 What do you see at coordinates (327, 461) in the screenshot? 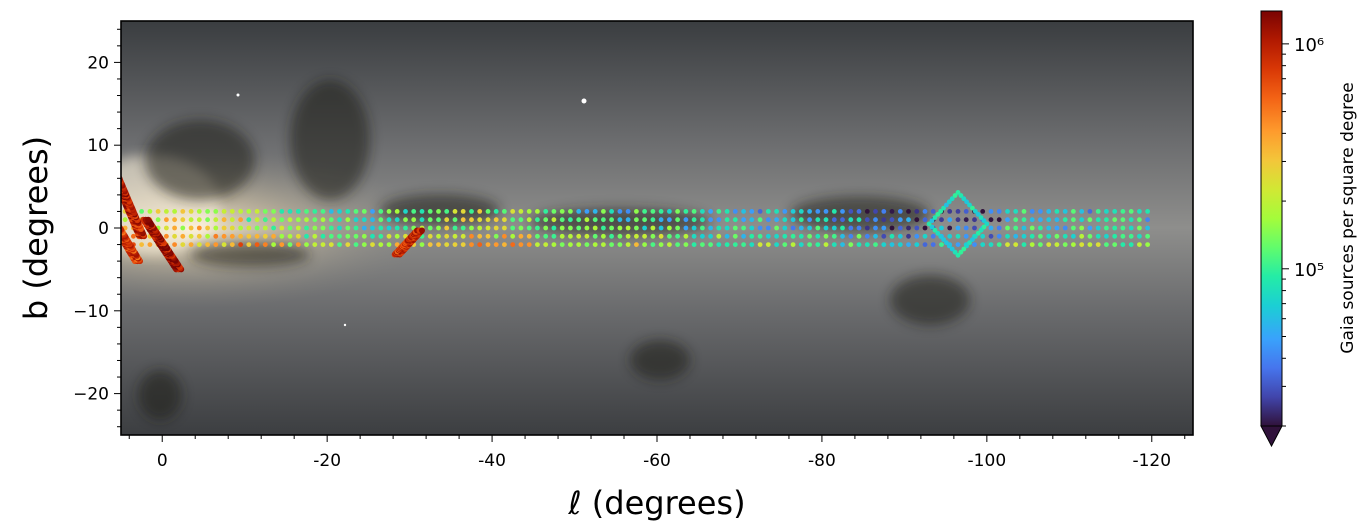
I see `x-tick-label: -20` at bounding box center [327, 461].